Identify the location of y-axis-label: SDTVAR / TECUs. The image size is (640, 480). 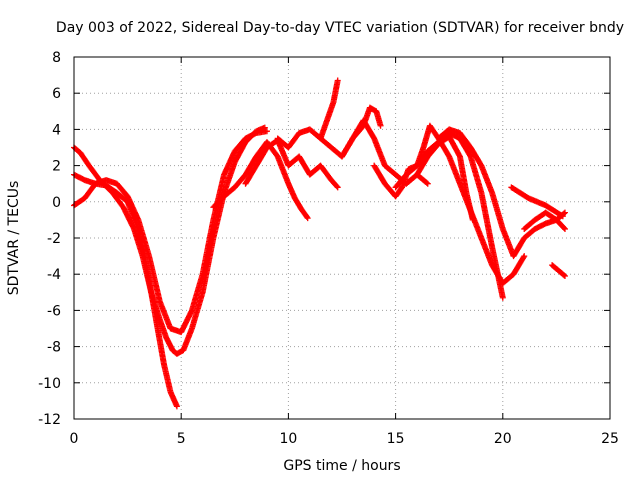
(14, 238).